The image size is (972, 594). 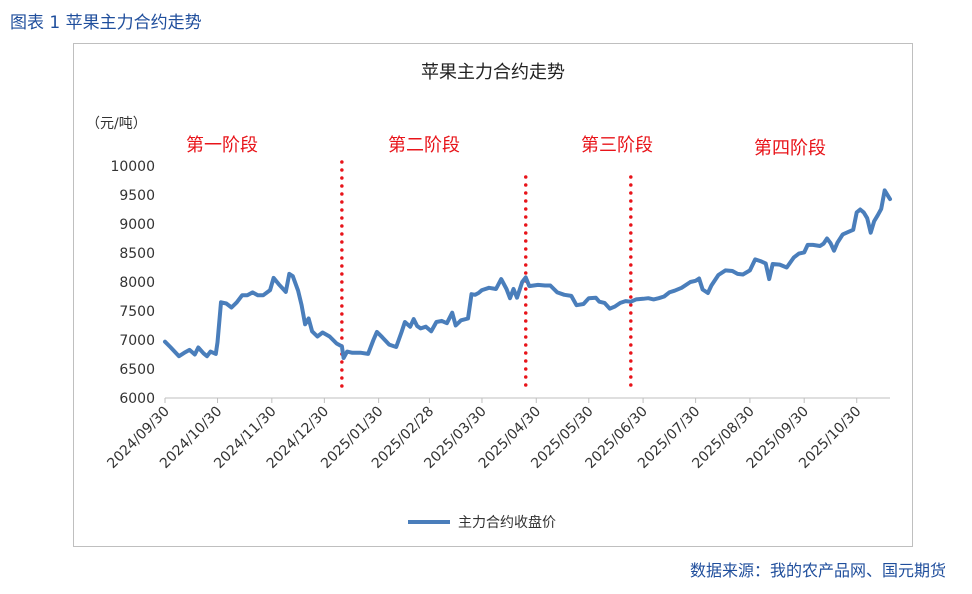 I want to click on y-tick-label: 10000, so click(x=132, y=167).